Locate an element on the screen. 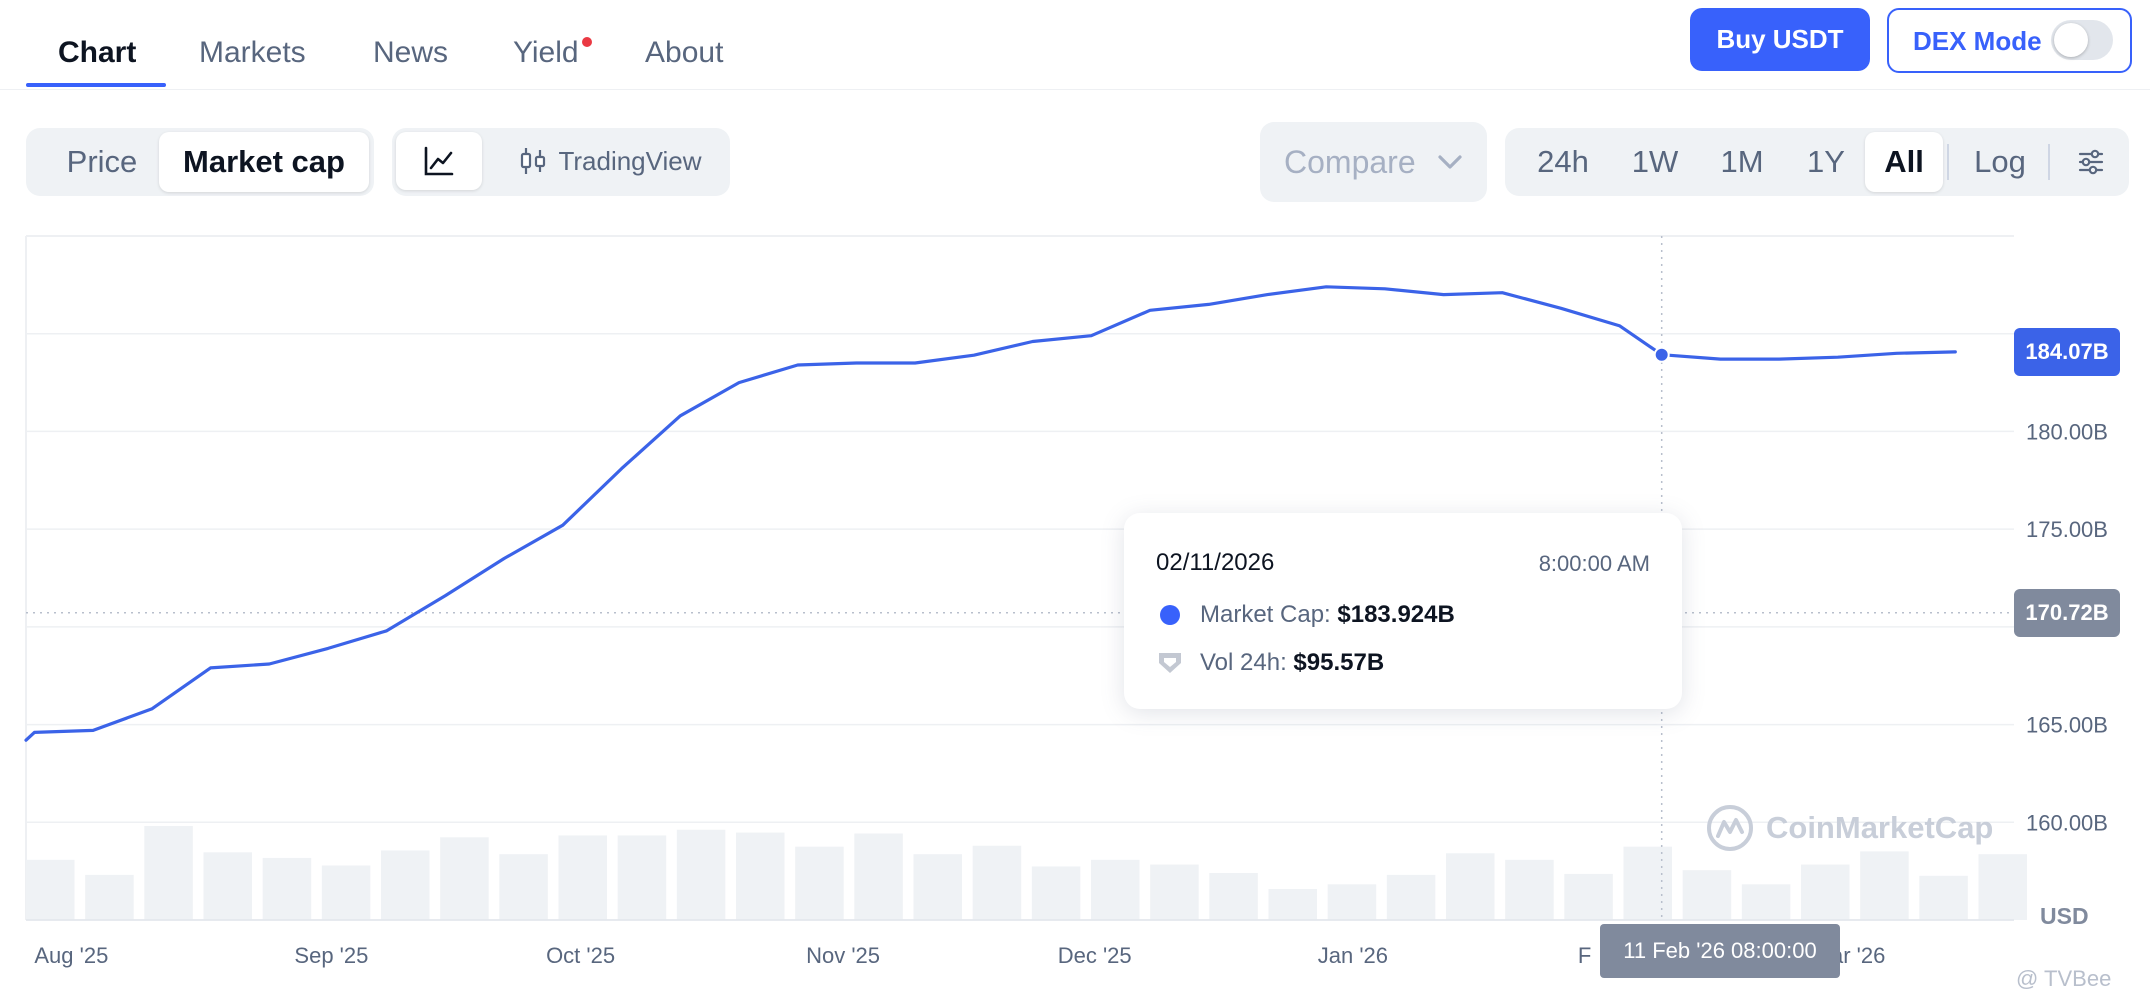 The height and width of the screenshot is (1004, 2150). buy-usdt-button: Buy USDT is located at coordinates (1780, 39).